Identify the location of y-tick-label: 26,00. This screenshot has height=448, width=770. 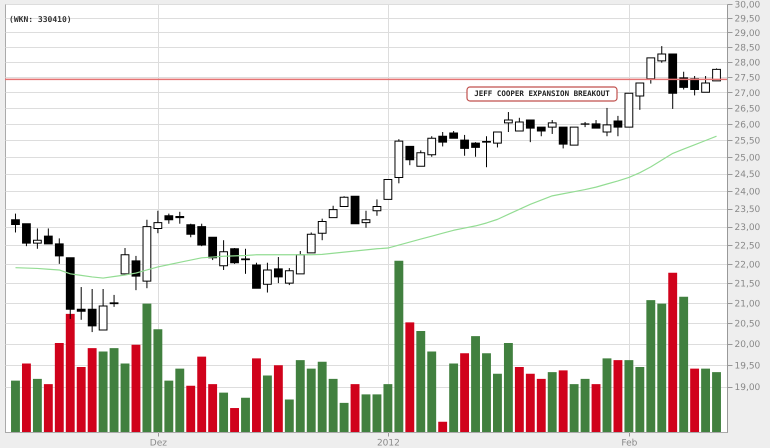
(747, 125).